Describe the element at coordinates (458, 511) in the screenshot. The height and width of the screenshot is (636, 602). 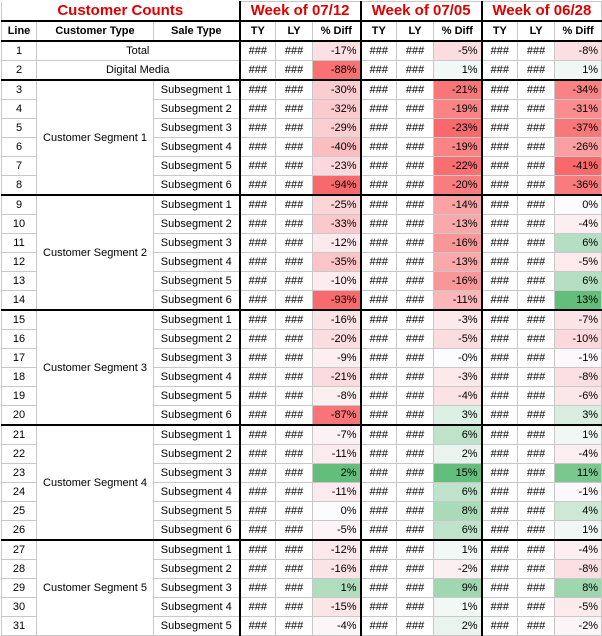
I see `pct-diff-cell: 8%` at that location.